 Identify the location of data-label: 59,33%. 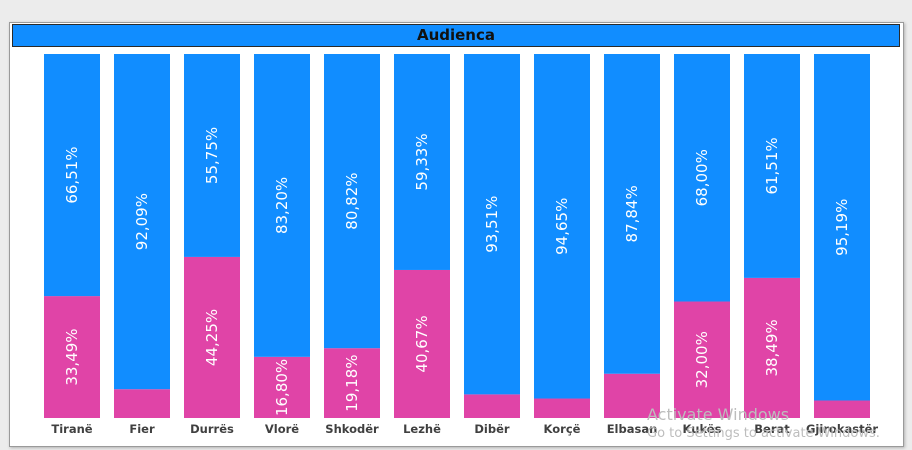
(422, 161).